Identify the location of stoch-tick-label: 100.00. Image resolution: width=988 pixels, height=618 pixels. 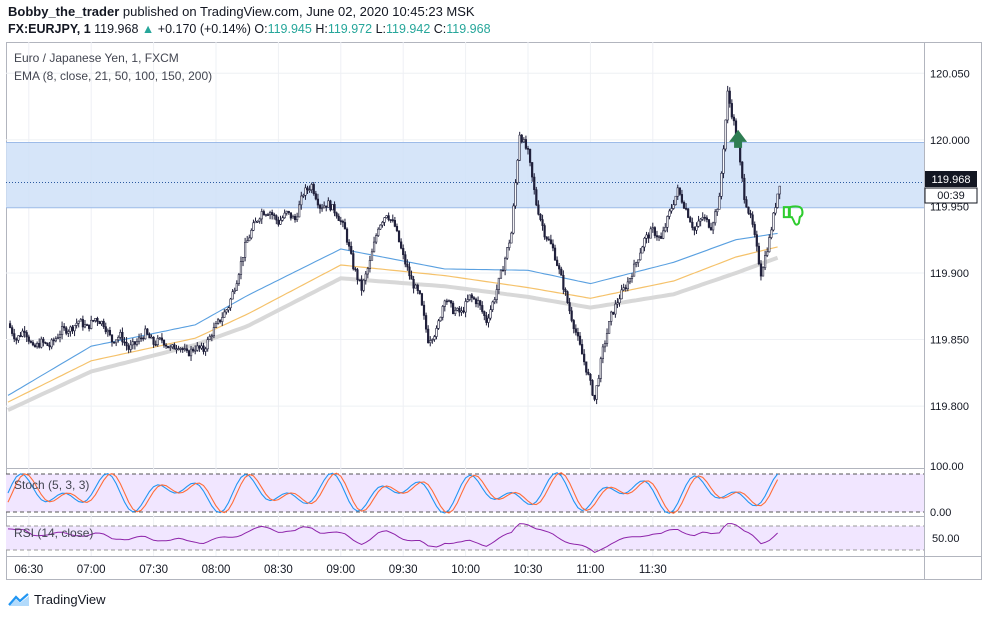
(947, 467).